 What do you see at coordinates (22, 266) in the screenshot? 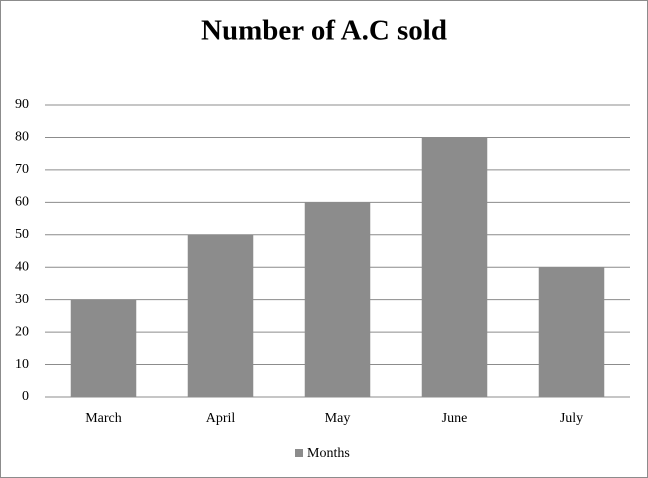
I see `y-tick-label: 40` at bounding box center [22, 266].